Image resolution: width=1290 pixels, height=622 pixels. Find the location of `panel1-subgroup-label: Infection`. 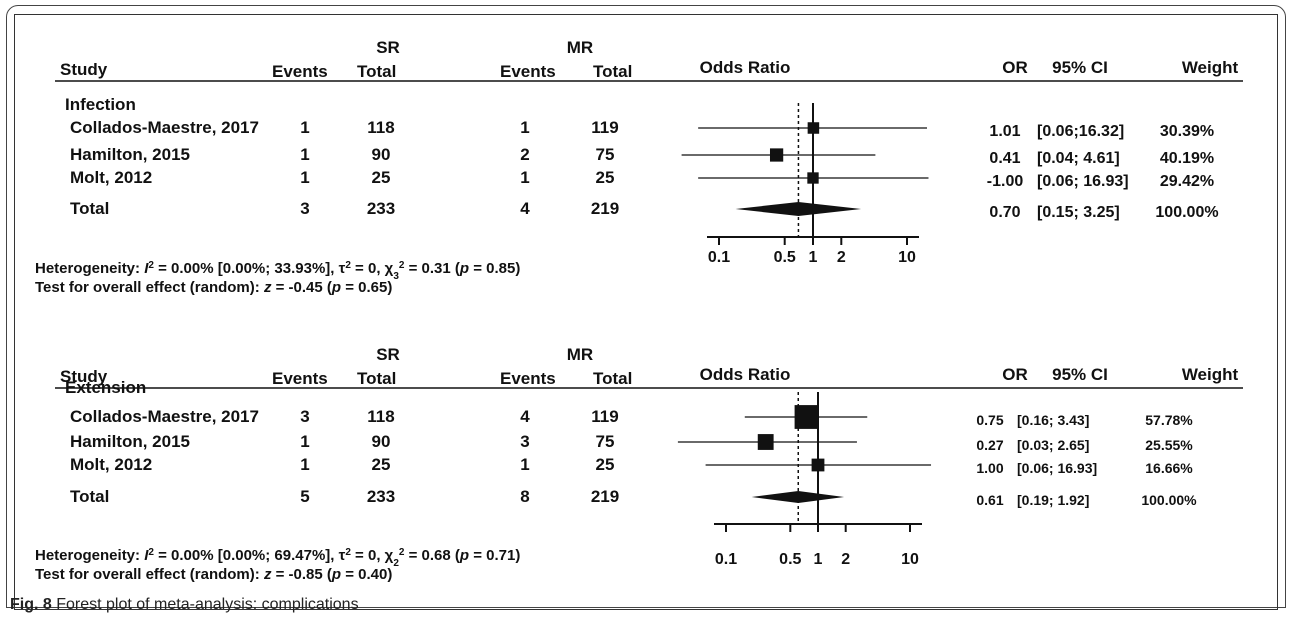

panel1-subgroup-label: Infection is located at coordinates (100, 104).